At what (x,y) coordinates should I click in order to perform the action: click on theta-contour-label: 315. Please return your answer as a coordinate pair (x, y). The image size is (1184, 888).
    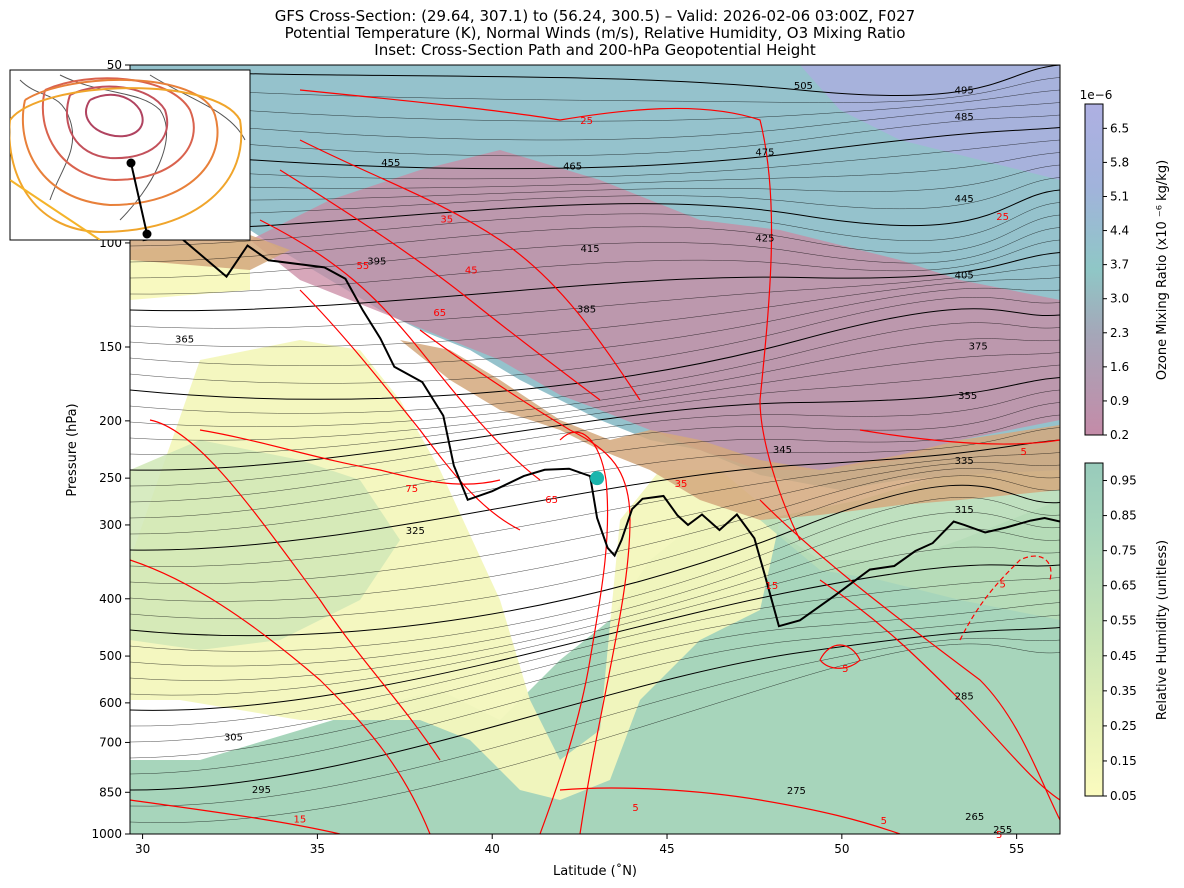
    Looking at the image, I should click on (964, 510).